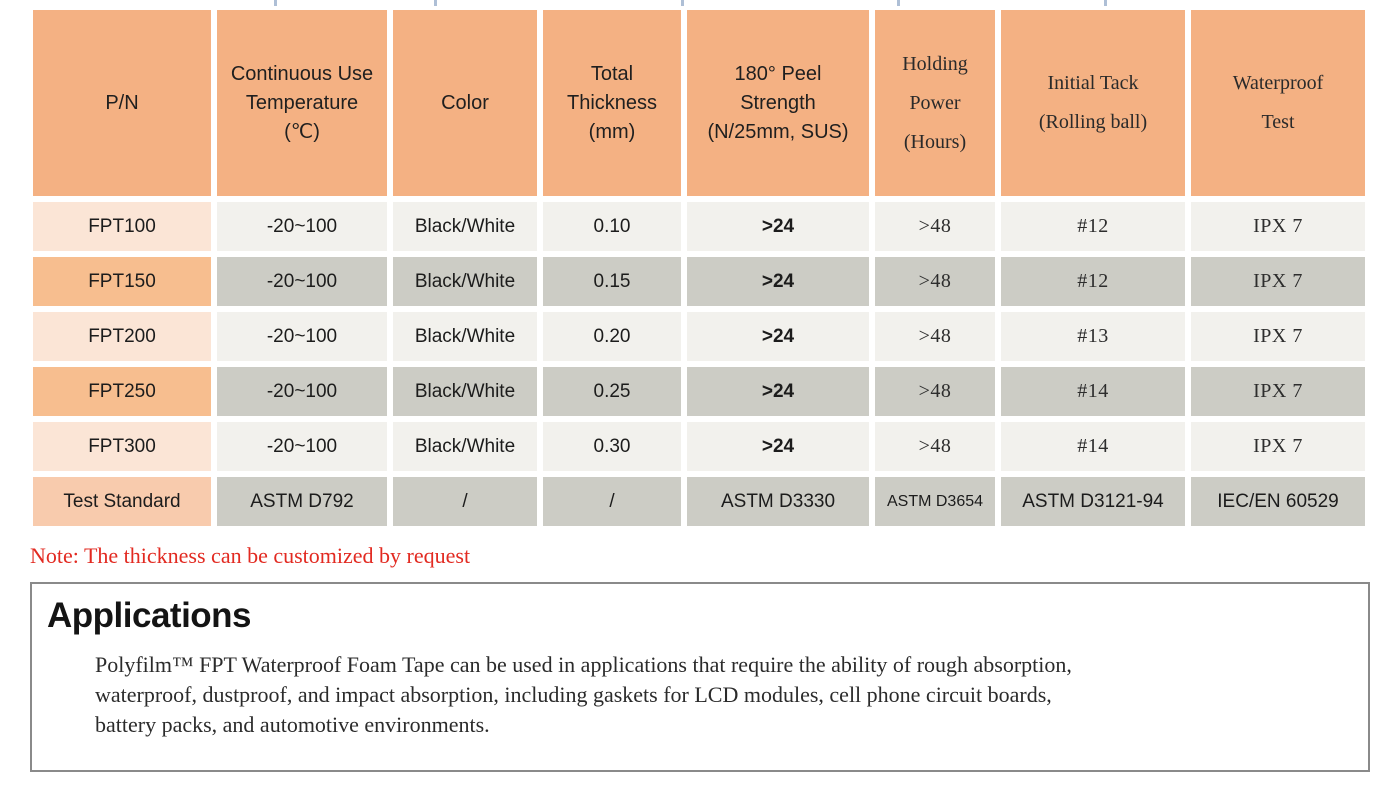  I want to click on spec-cell: FPT100, so click(122, 226).